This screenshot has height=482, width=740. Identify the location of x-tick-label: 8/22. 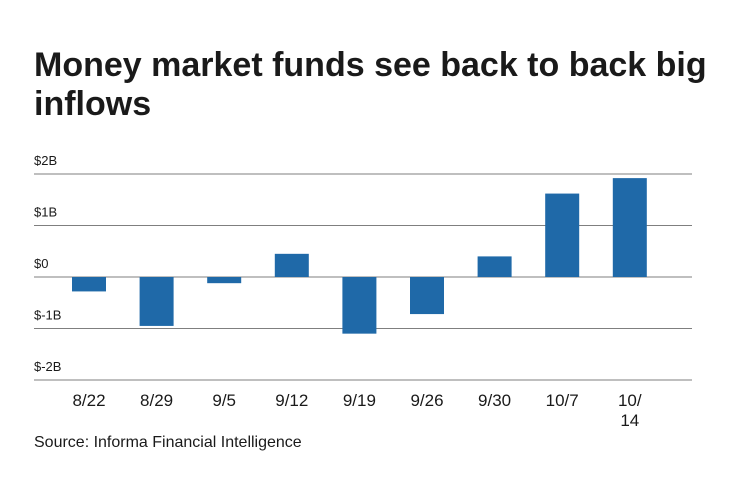
(88, 400).